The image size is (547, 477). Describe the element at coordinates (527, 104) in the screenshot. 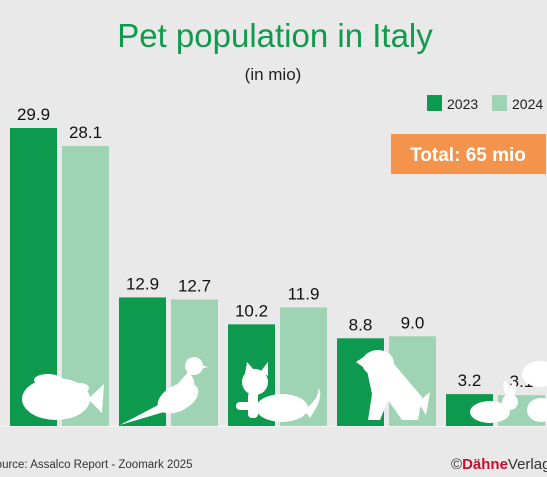

I see `legend-label-2024: 2024` at that location.